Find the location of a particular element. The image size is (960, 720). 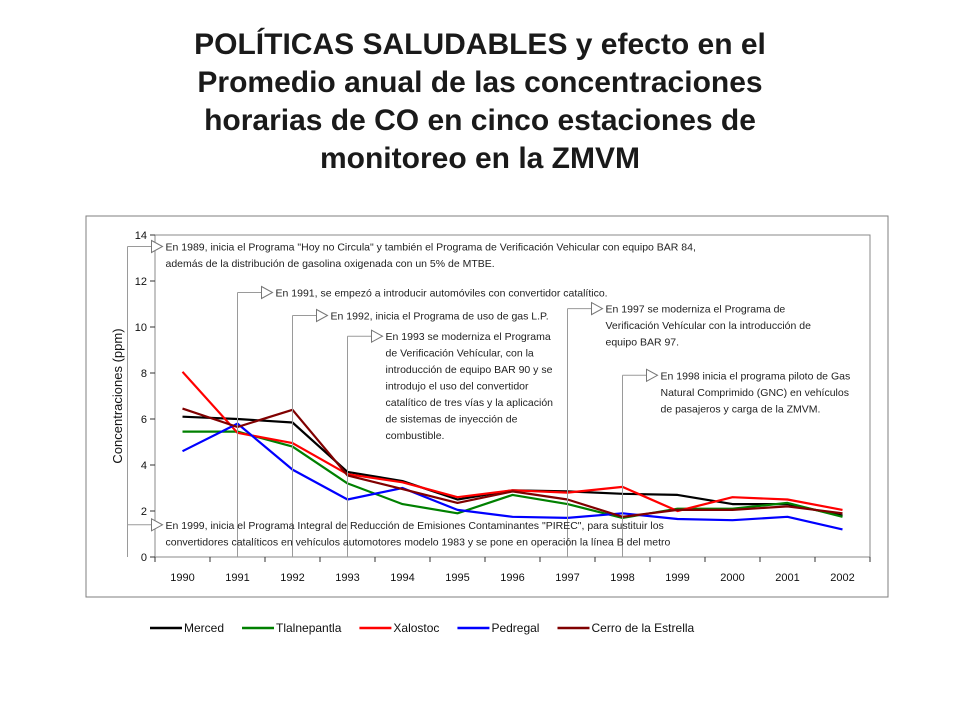

y-tick-label: 4 is located at coordinates (144, 466).